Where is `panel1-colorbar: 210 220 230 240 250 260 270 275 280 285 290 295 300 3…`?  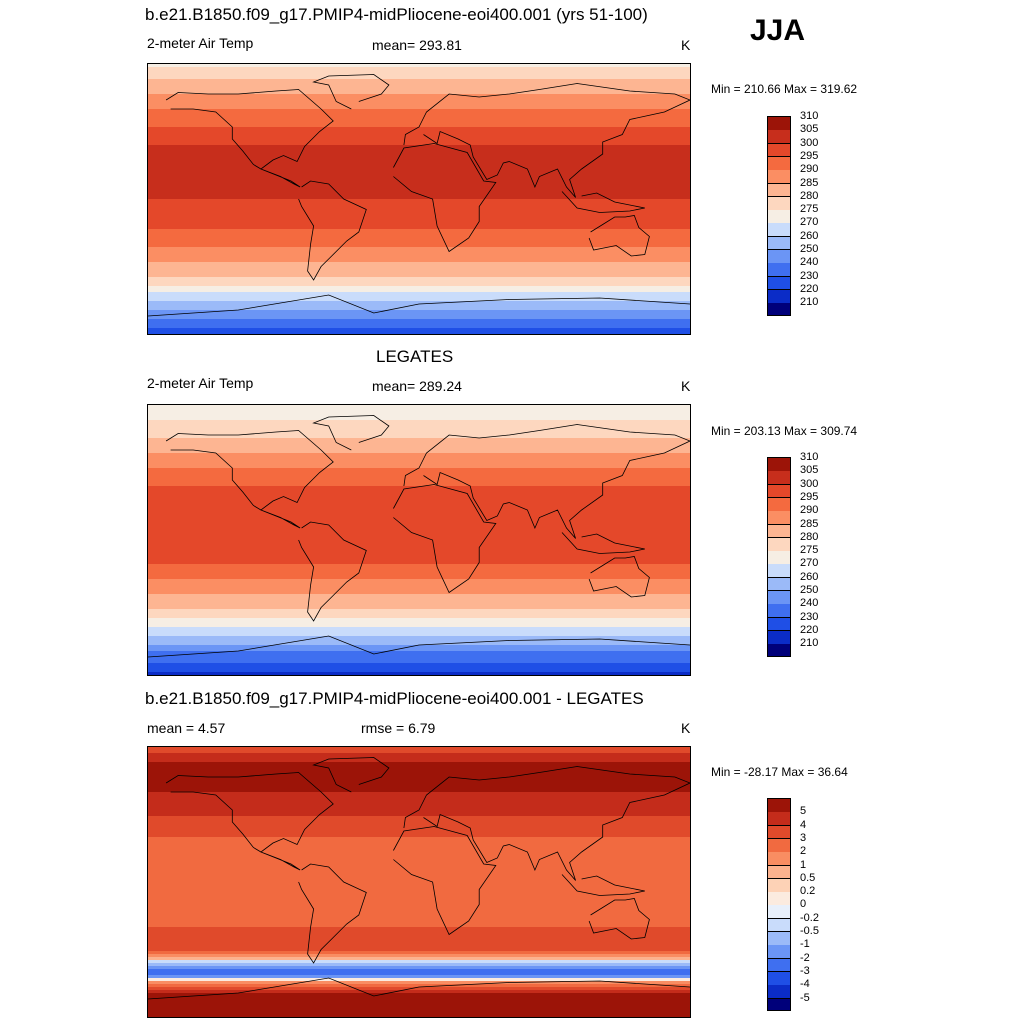 panel1-colorbar: 210 220 230 240 250 260 270 275 280 285 290 295 300 3… is located at coordinates (792, 213).